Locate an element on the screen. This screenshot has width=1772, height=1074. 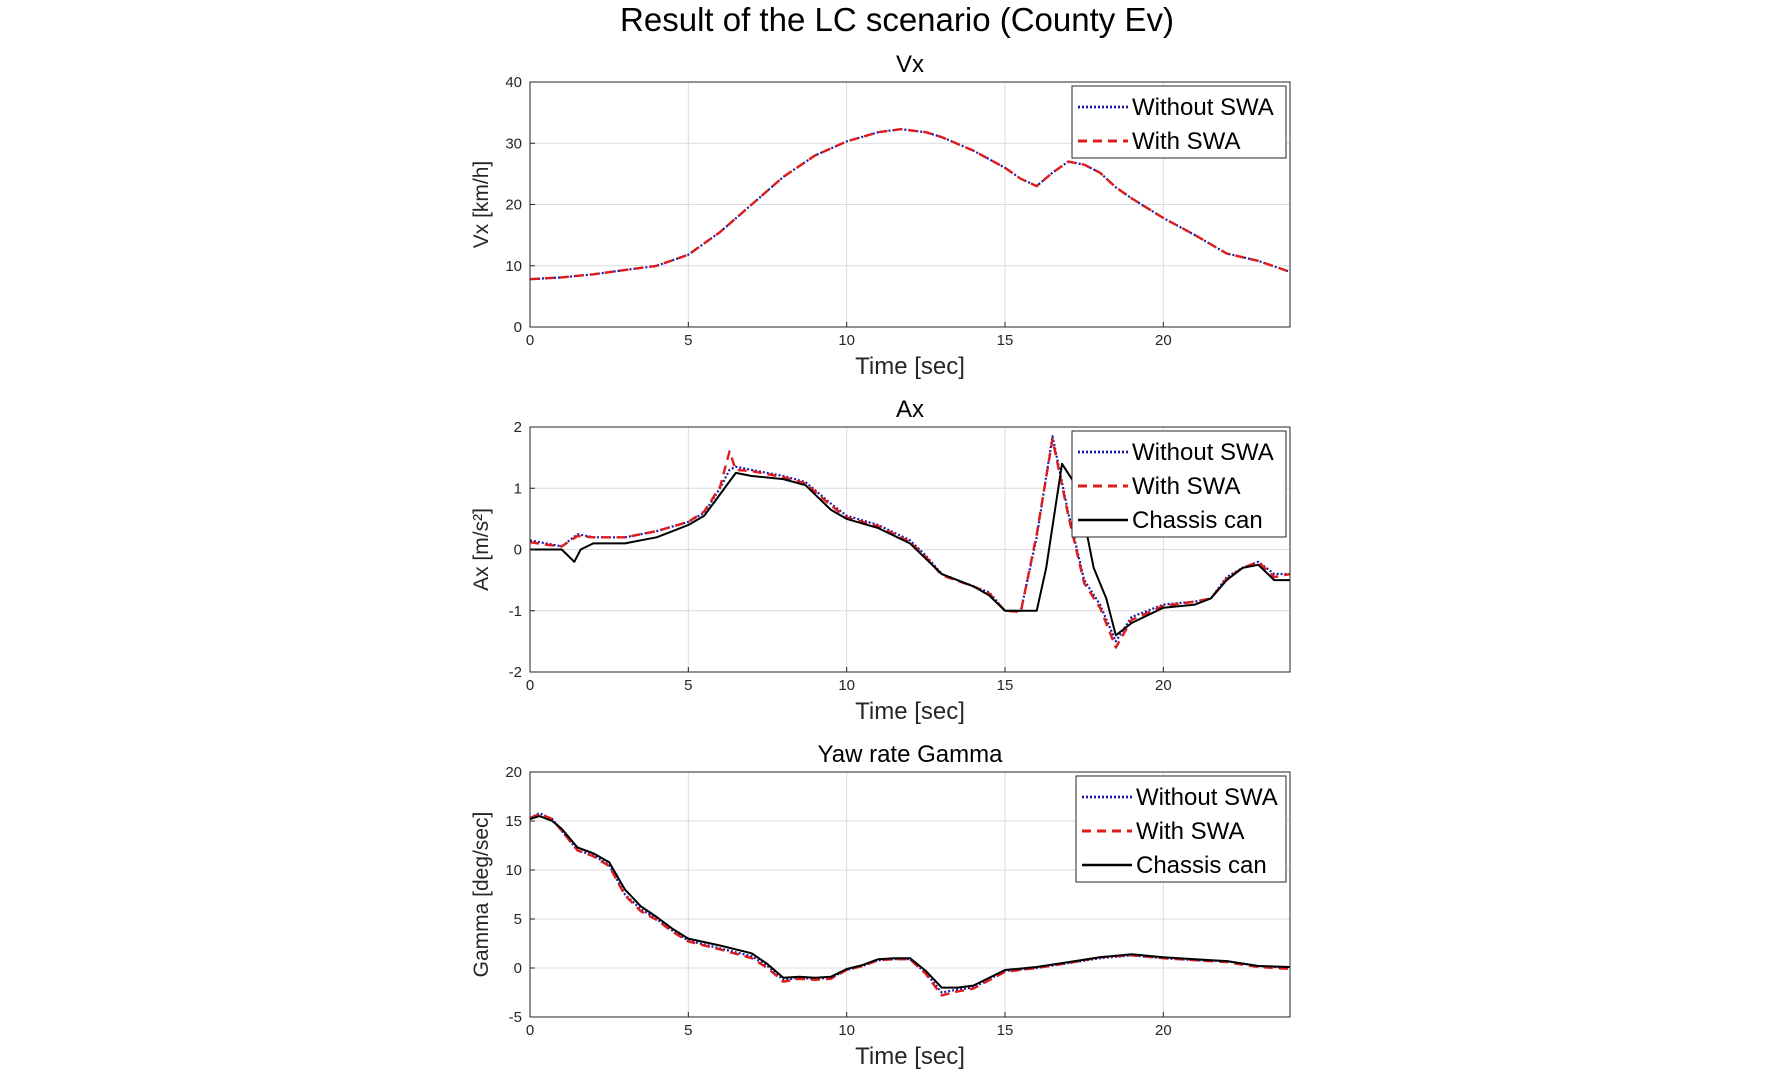
y-tick-label: 40 is located at coordinates (513, 82).